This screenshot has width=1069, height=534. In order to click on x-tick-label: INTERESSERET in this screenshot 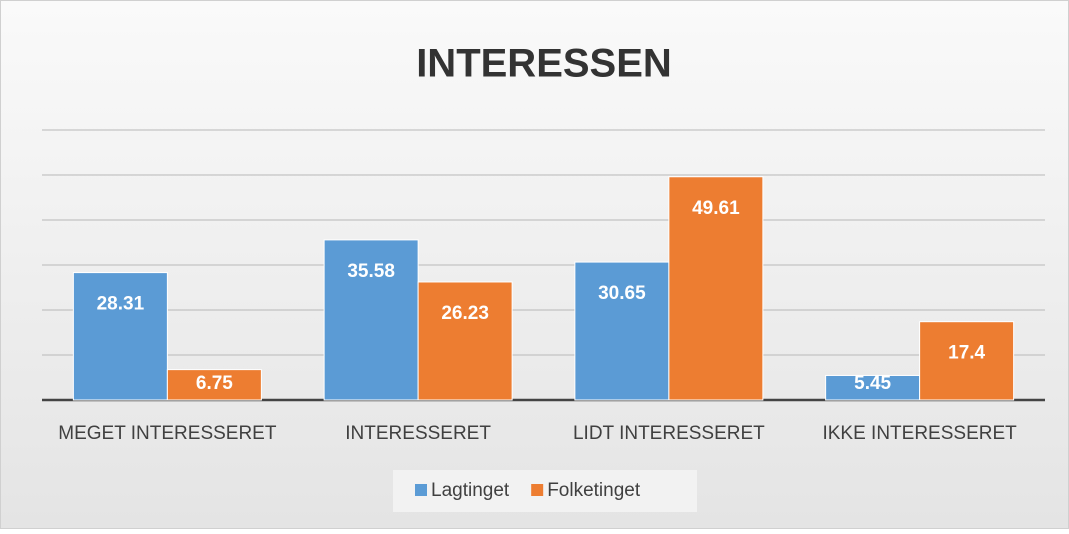, I will do `click(418, 433)`.